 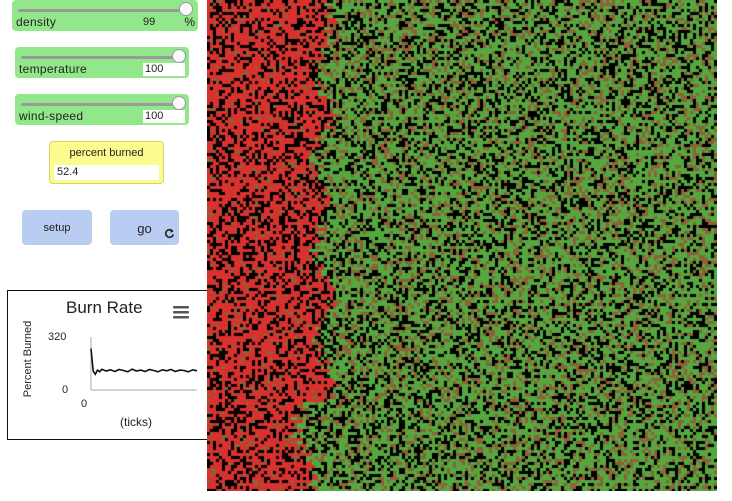 What do you see at coordinates (105, 15) in the screenshot?
I see `density-slider: density 99 %` at bounding box center [105, 15].